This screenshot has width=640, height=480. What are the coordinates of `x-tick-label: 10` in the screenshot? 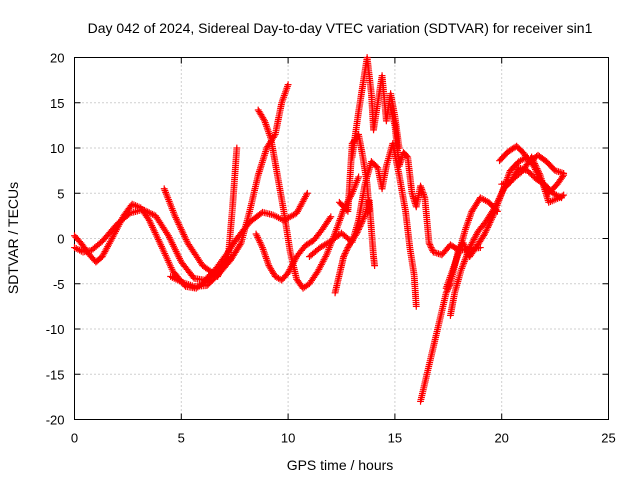 It's located at (288, 438).